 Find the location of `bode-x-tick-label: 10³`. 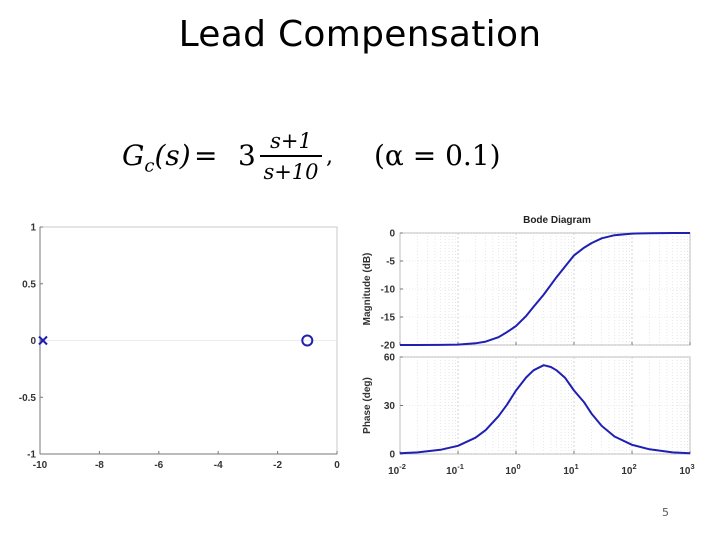

bode-x-tick-label: 10³ is located at coordinates (686, 469).